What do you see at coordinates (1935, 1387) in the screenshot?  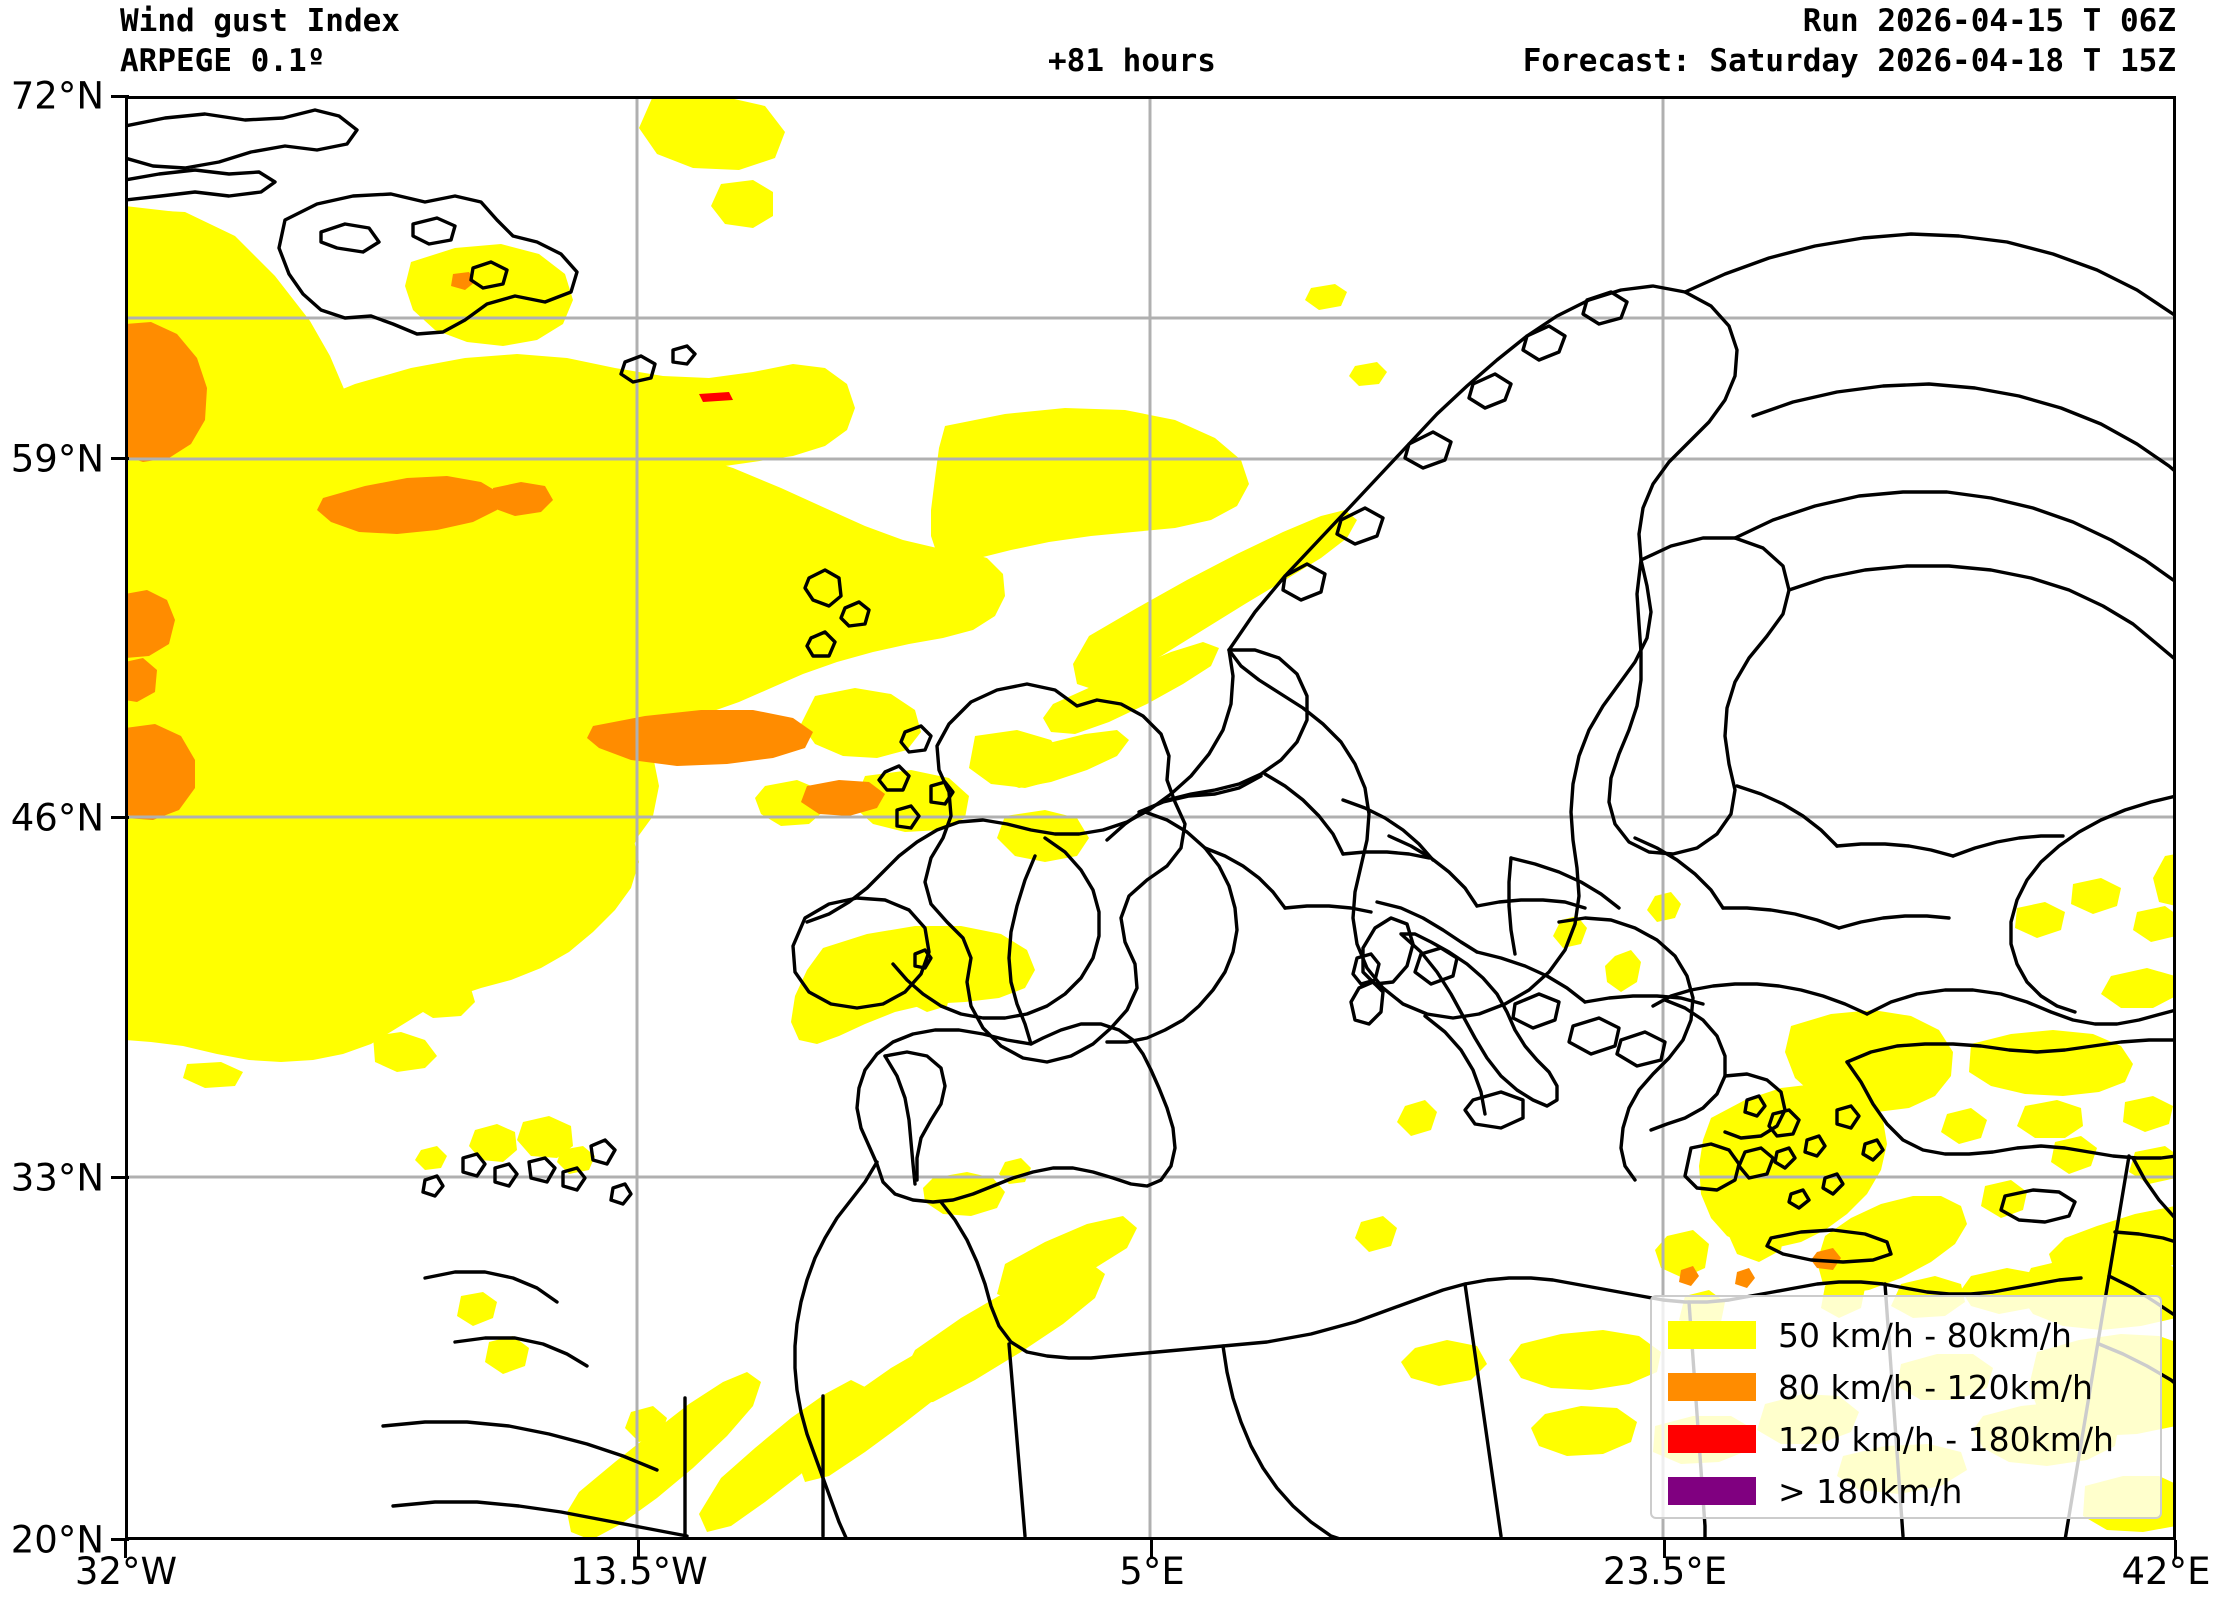 I see `legend-label-80-120: 80 km/h - 120km/h` at bounding box center [1935, 1387].